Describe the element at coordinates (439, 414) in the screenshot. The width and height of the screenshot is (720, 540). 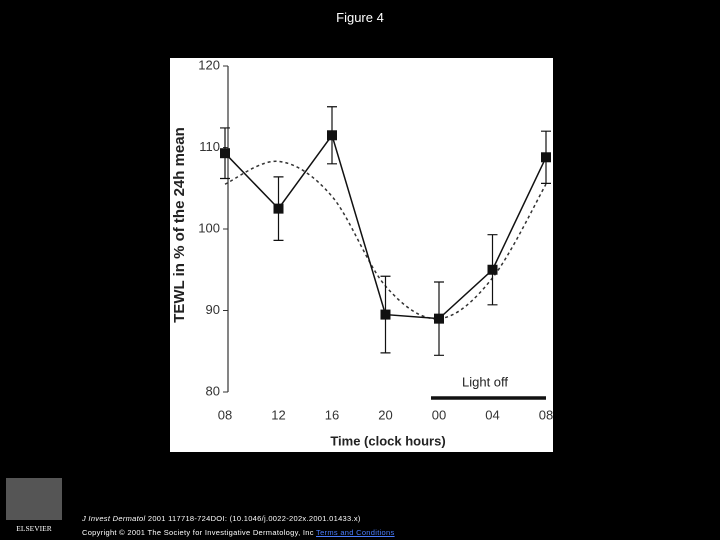
I see `x-tick-label: 00` at that location.